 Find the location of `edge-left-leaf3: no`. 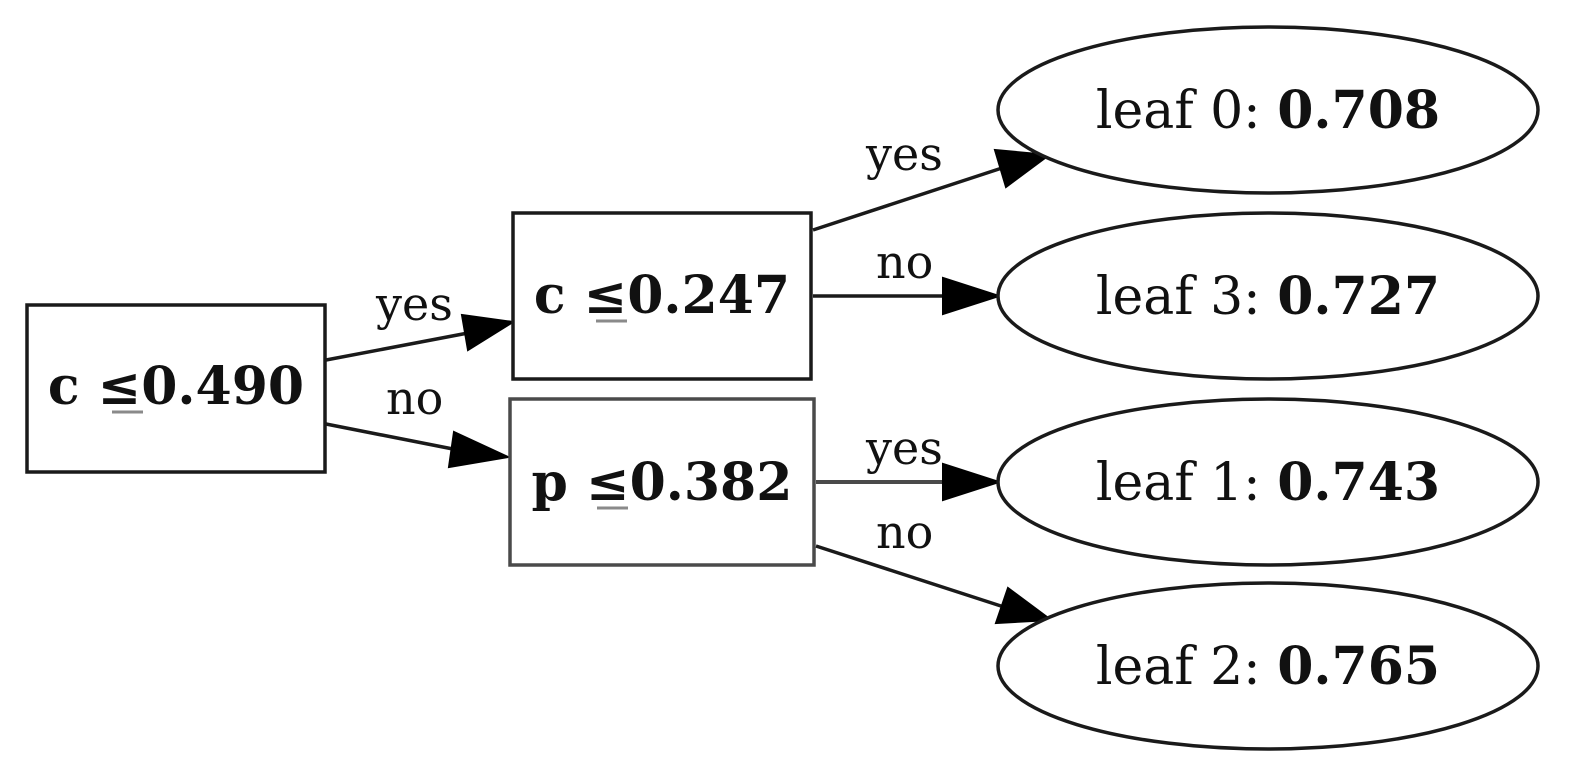

edge-left-leaf3: no is located at coordinates (908, 275).